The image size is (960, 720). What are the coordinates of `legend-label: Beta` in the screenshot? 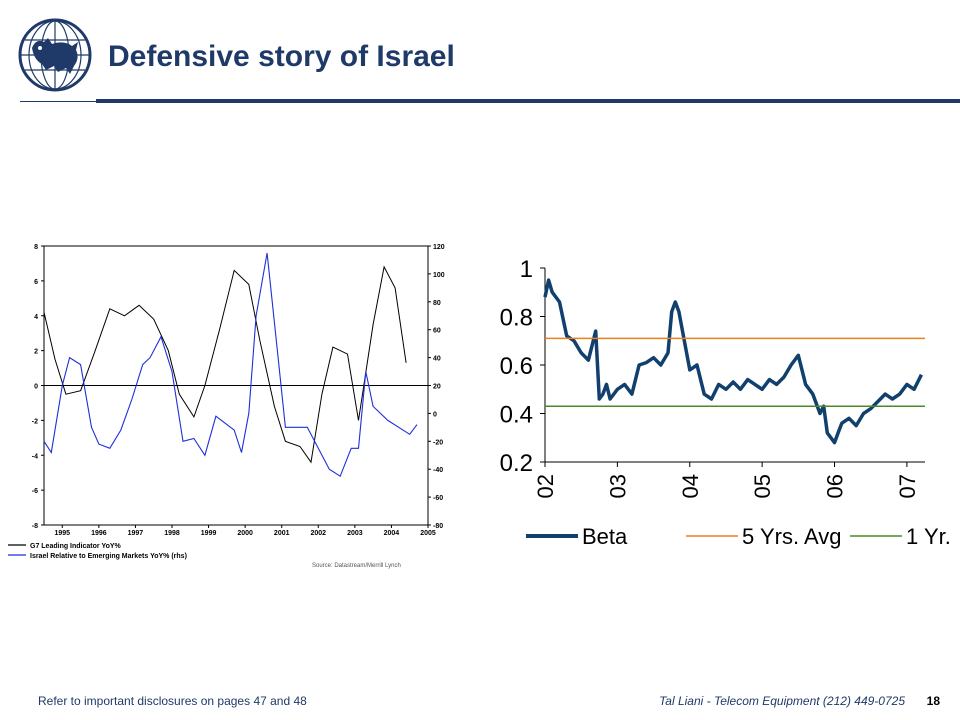 It's located at (605, 536).